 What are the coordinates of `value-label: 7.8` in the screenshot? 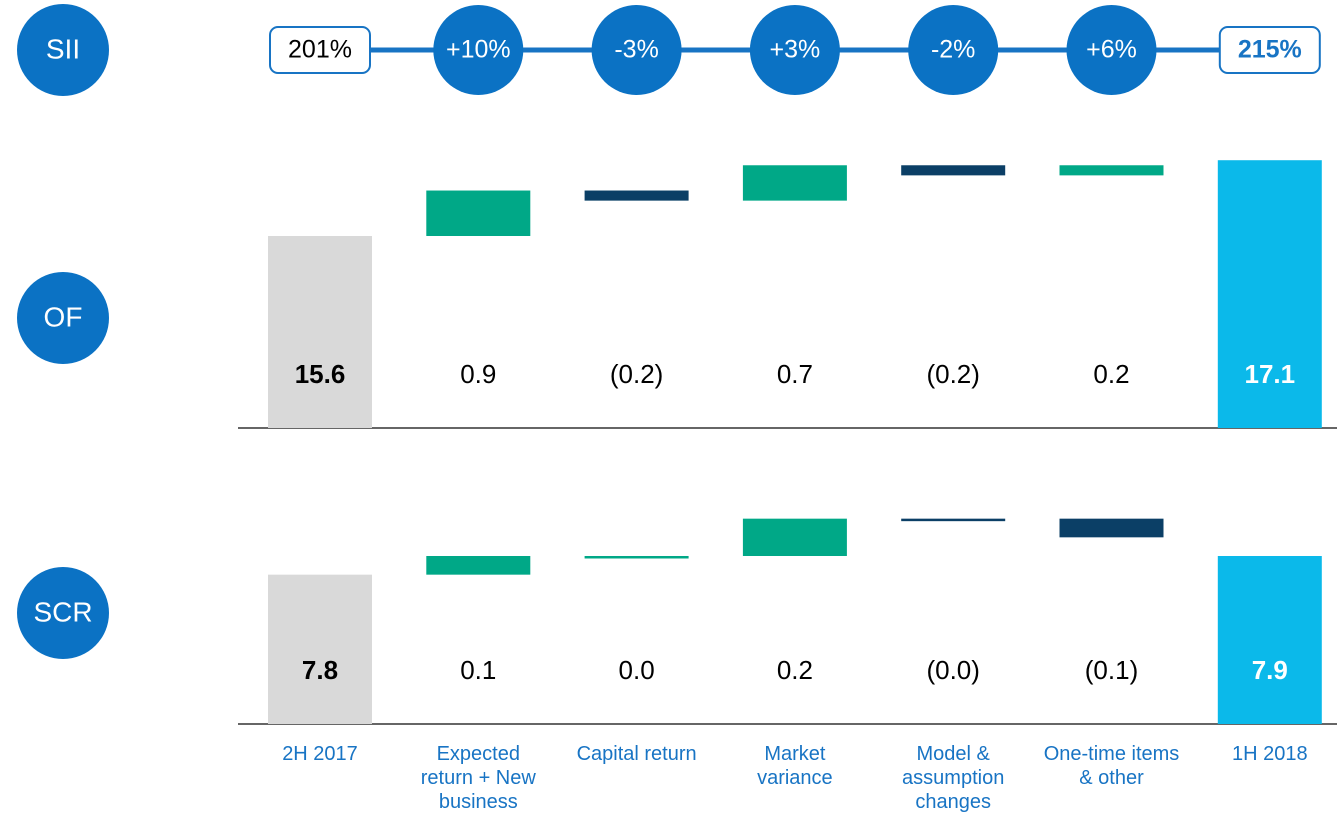 It's located at (320, 670).